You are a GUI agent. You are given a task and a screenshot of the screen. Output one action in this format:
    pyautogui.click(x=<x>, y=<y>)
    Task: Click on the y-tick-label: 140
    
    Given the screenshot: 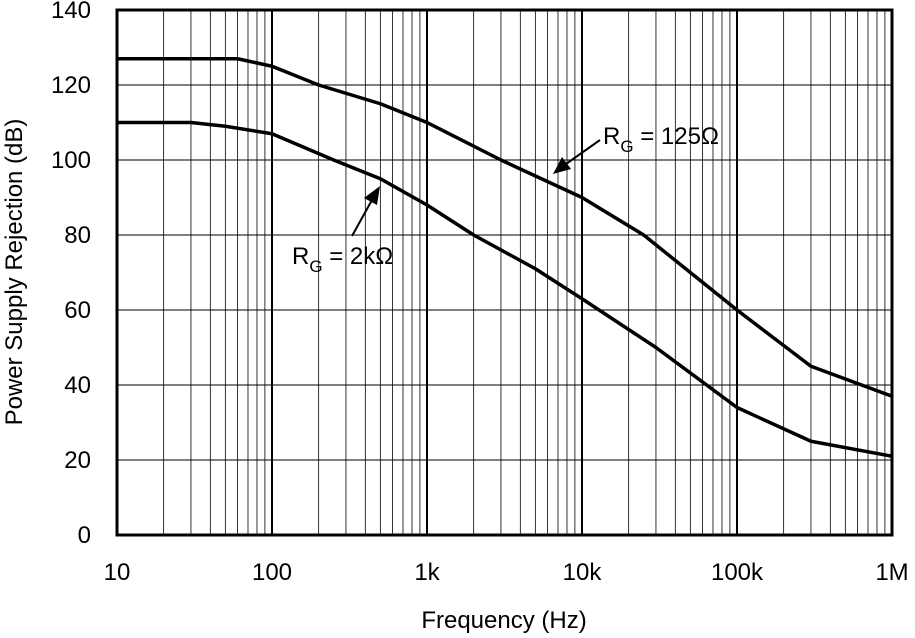 What is the action you would take?
    pyautogui.click(x=71, y=12)
    